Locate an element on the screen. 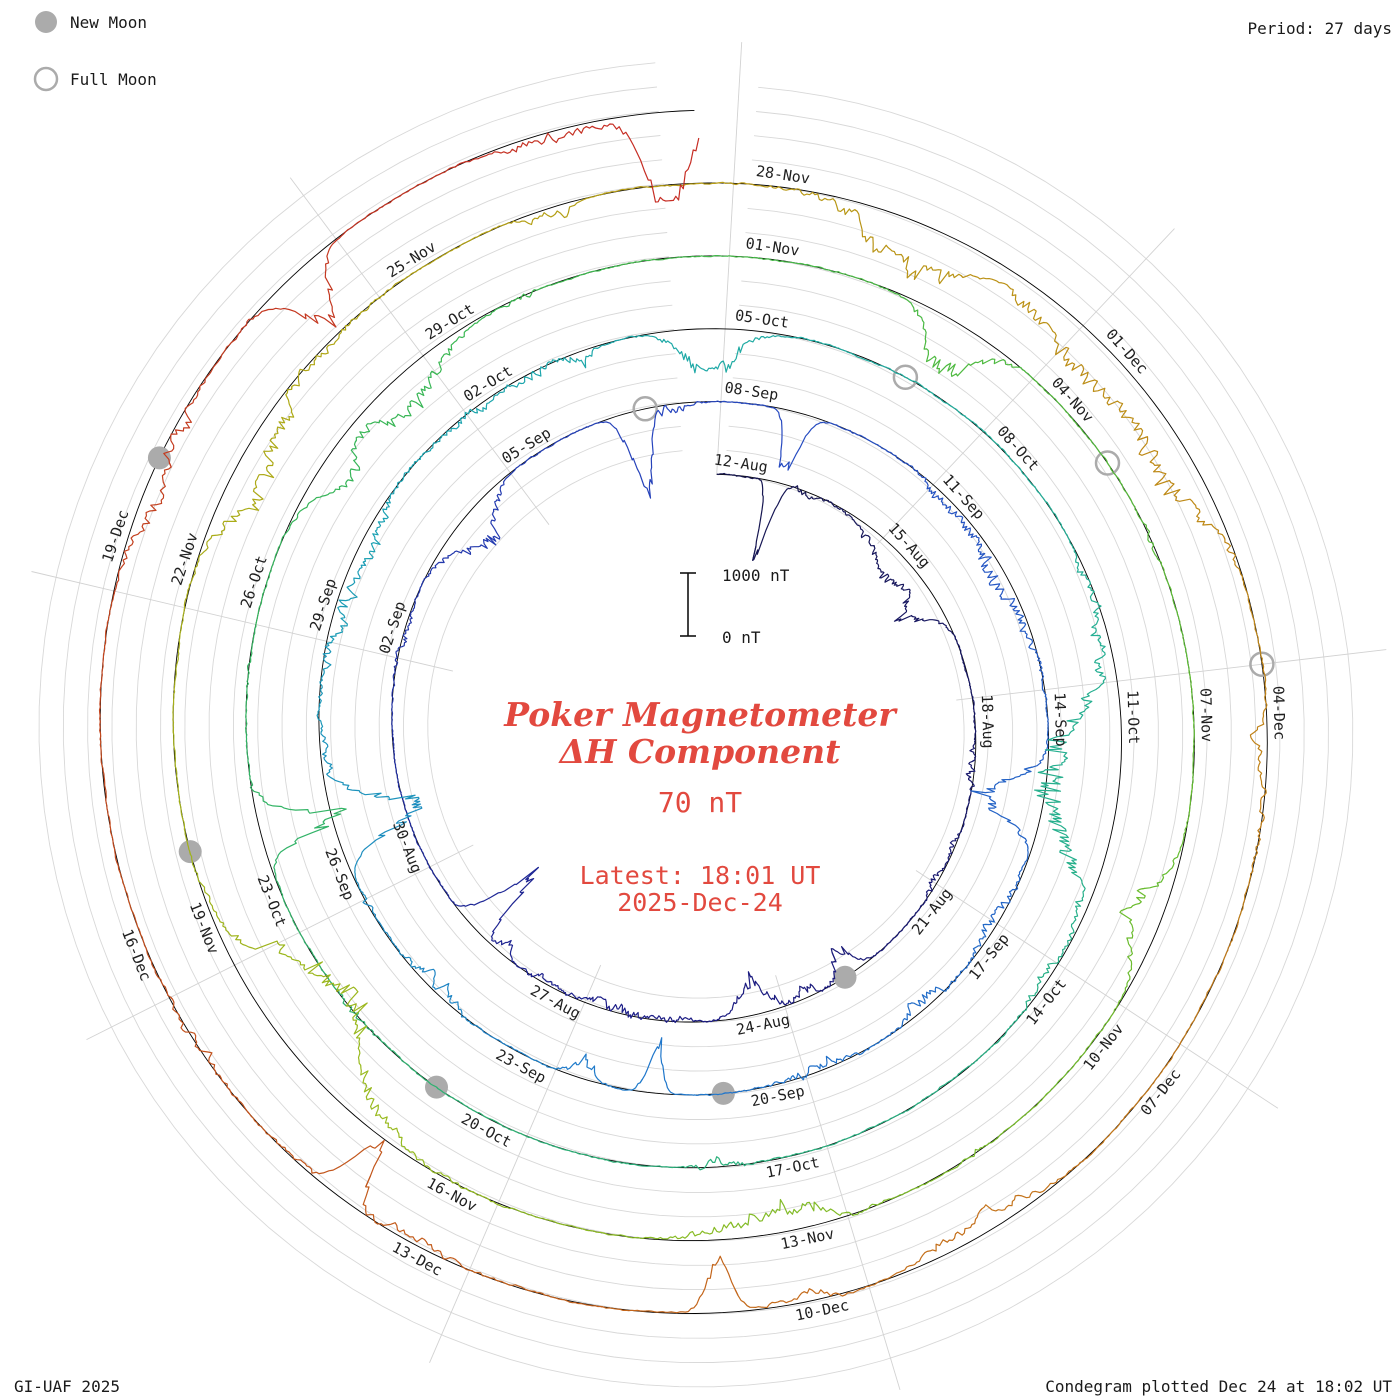  date-label: 08-Sep is located at coordinates (751, 391).